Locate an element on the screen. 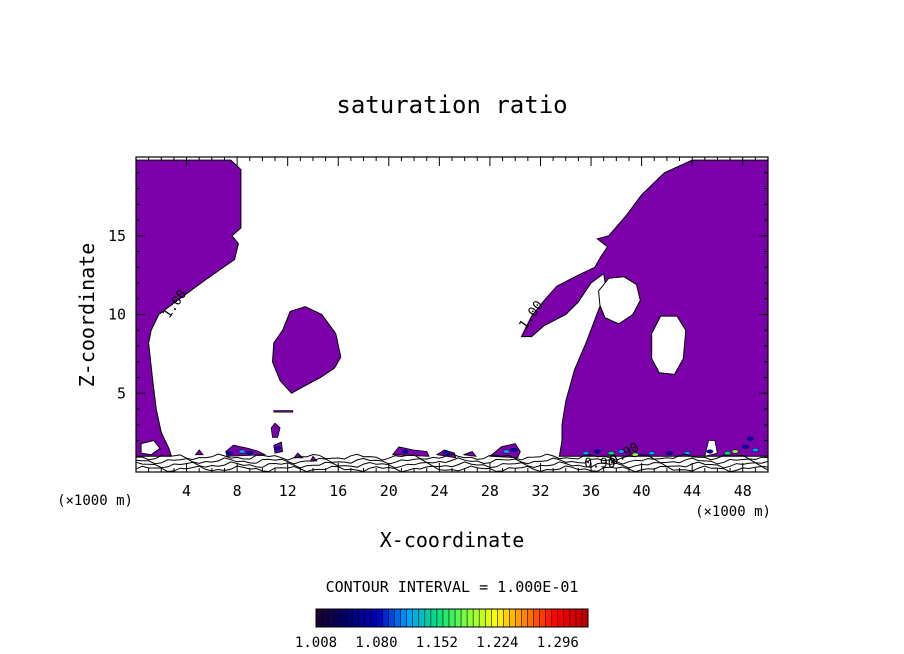 Image resolution: width=904 pixels, height=654 pixels. contour-label: 0.90 is located at coordinates (599, 464).